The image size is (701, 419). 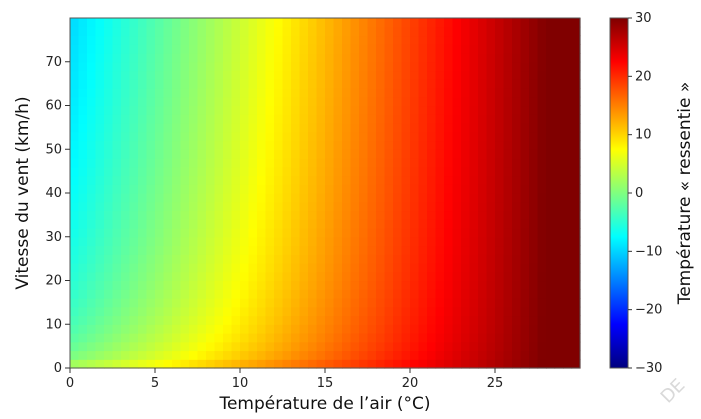 What do you see at coordinates (648, 251) in the screenshot?
I see `colorbar-tick-label: −10` at bounding box center [648, 251].